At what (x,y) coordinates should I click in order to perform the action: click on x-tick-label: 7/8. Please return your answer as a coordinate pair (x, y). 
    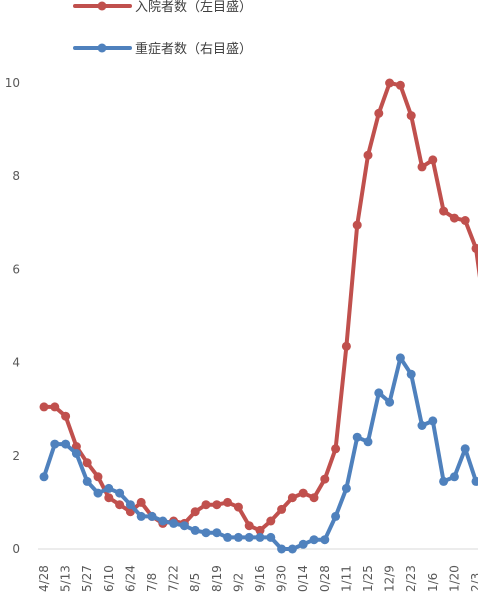
    Looking at the image, I should click on (152, 582).